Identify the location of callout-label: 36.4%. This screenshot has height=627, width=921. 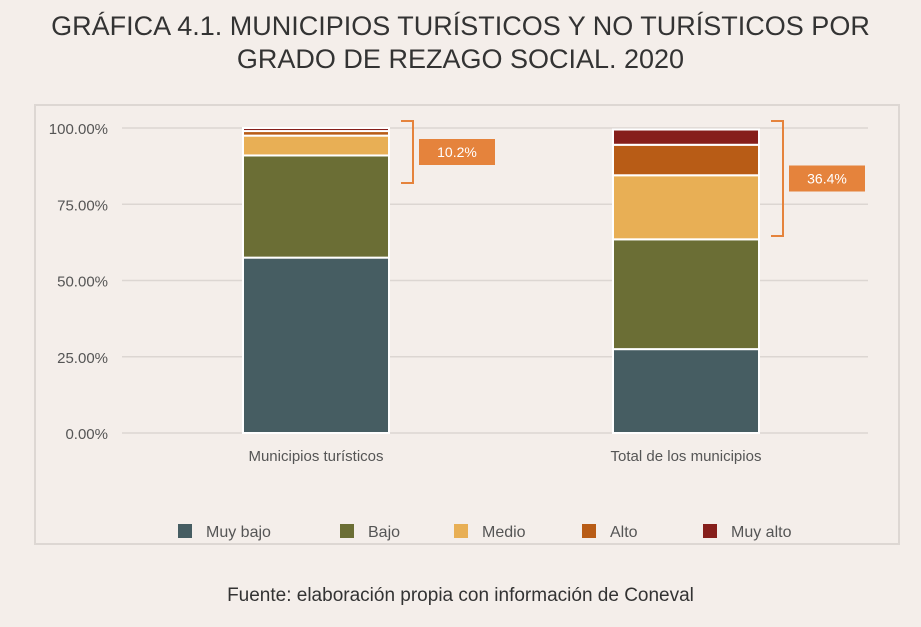
(827, 179).